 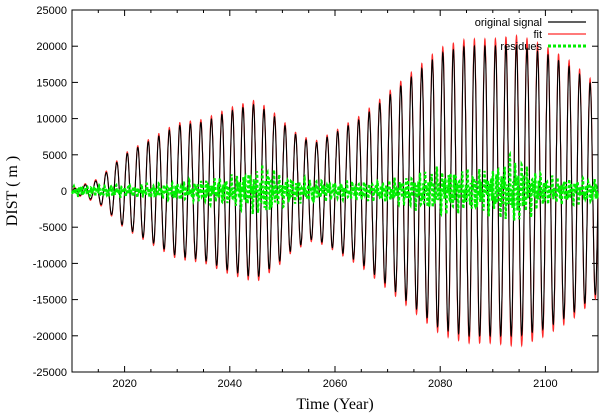 I want to click on y-tick-label: -10000, so click(x=50, y=264).